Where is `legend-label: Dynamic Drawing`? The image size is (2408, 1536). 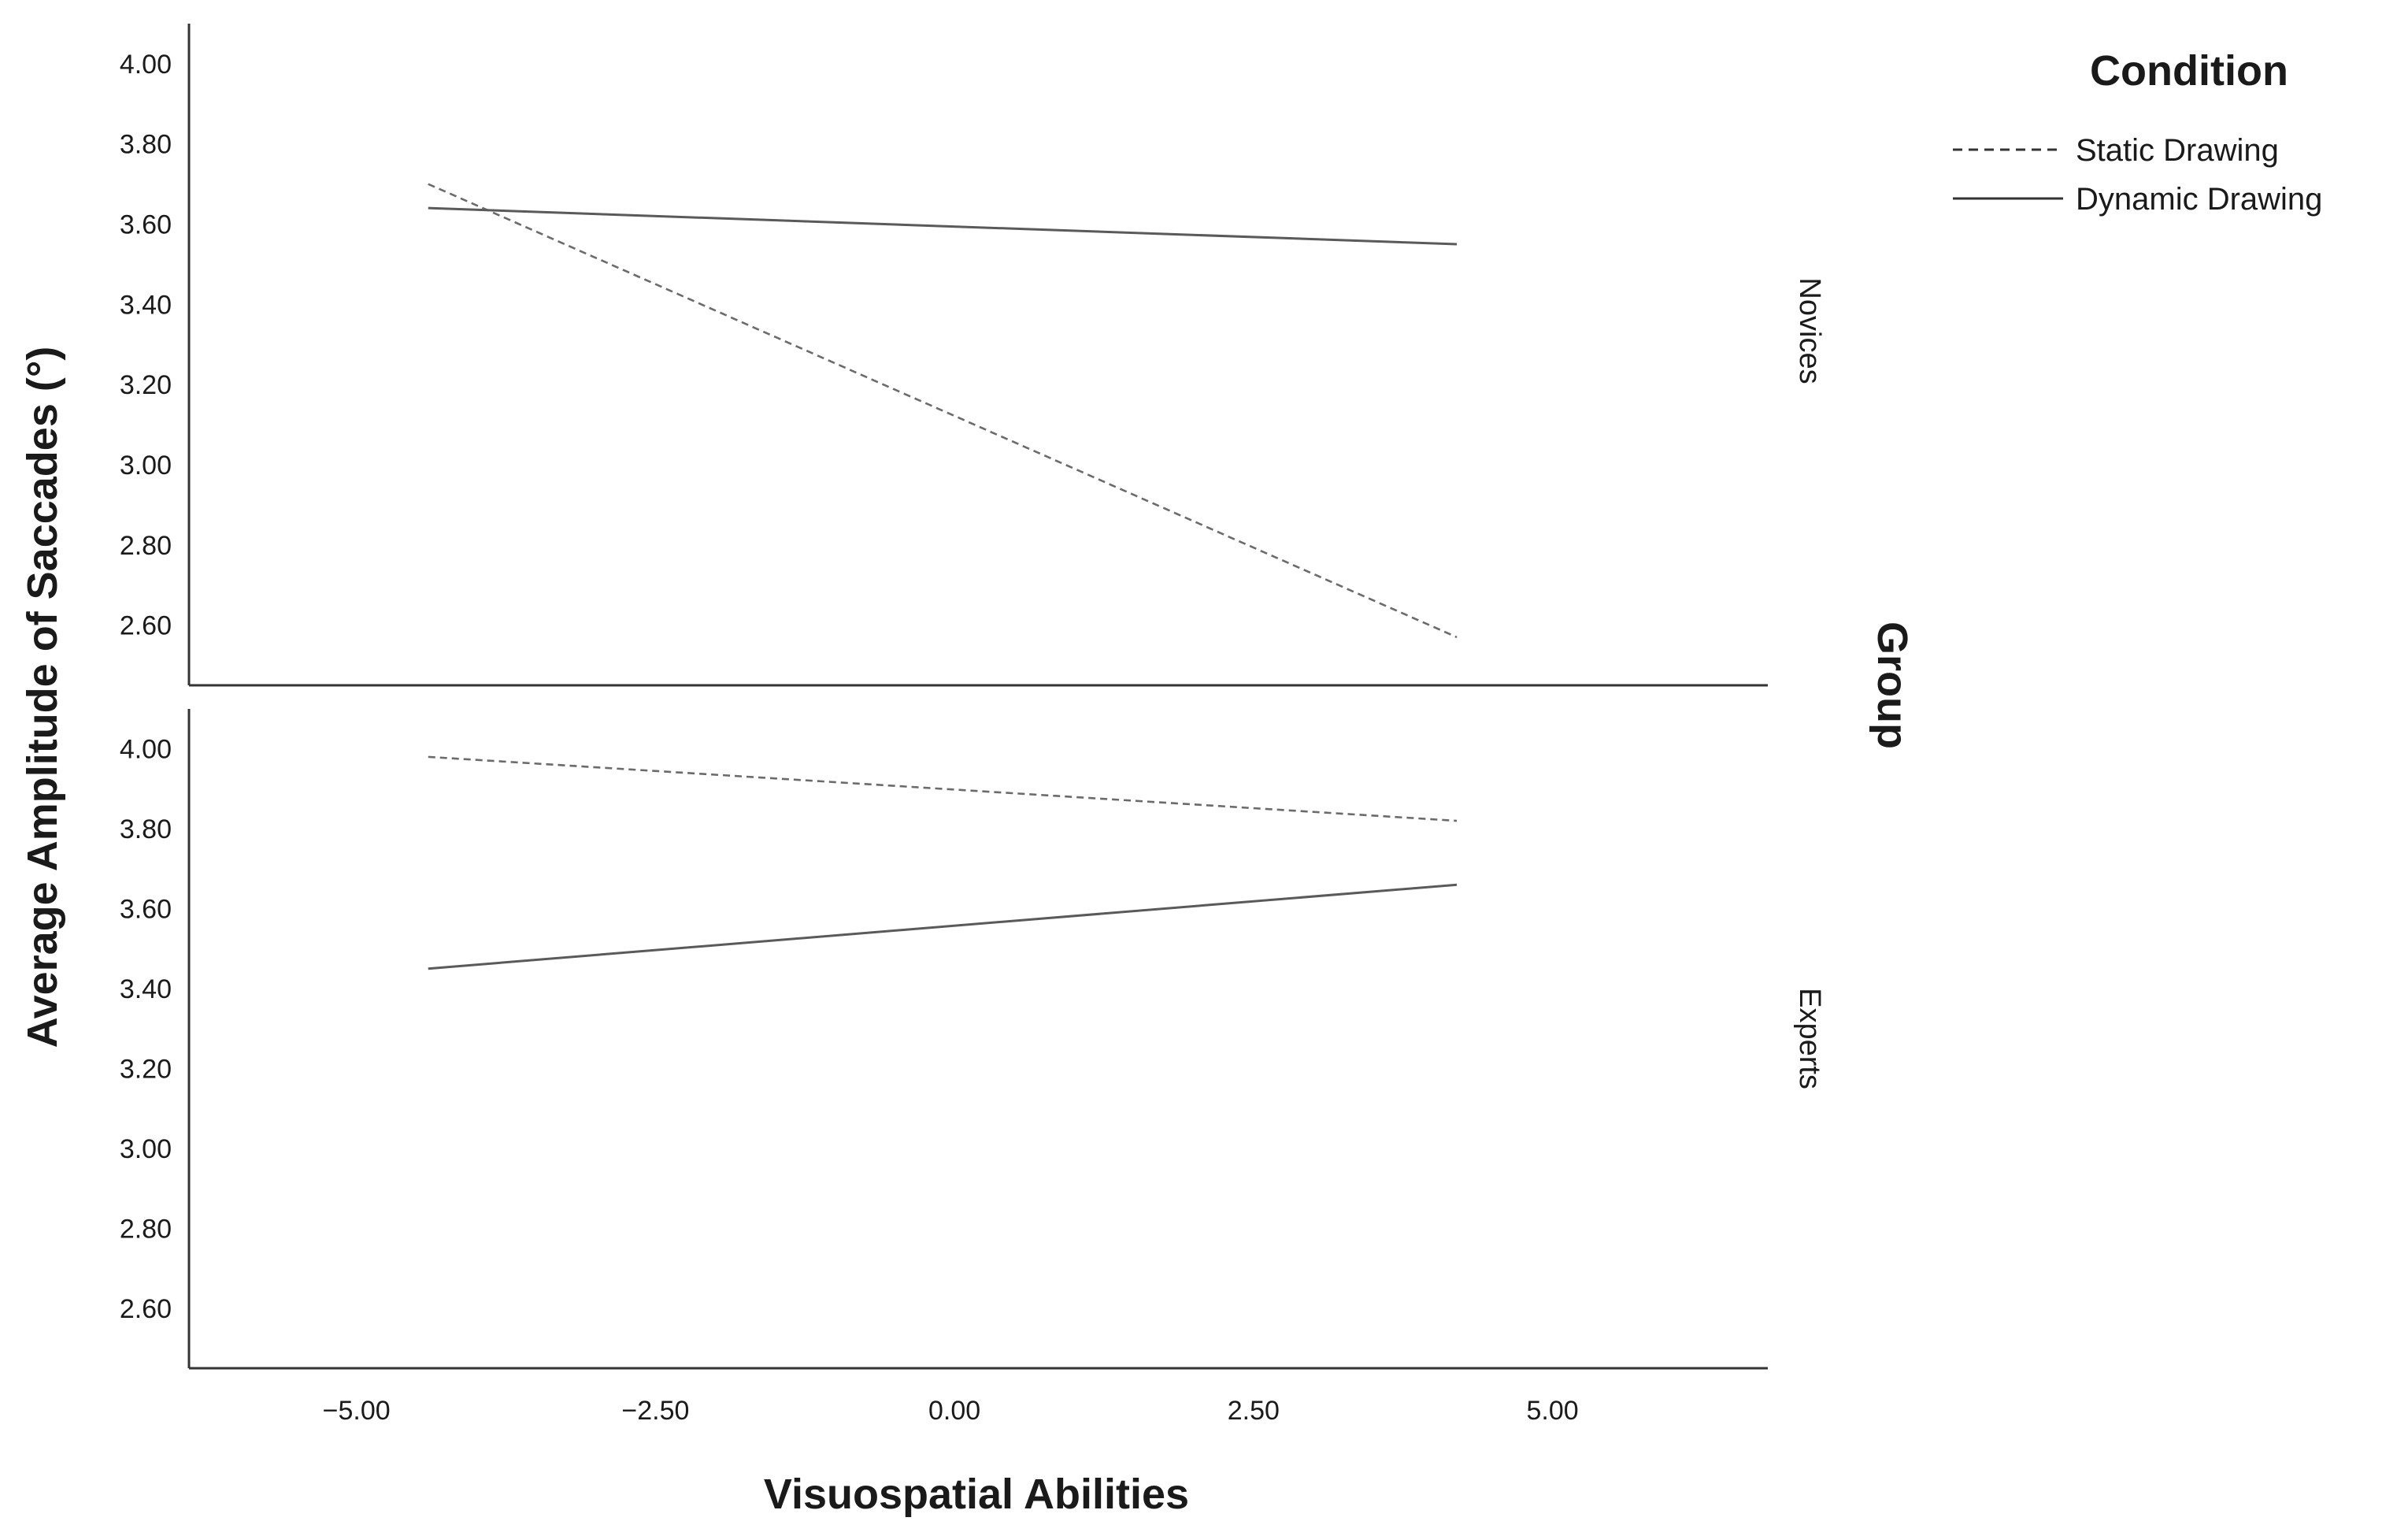 legend-label: Dynamic Drawing is located at coordinates (2199, 199).